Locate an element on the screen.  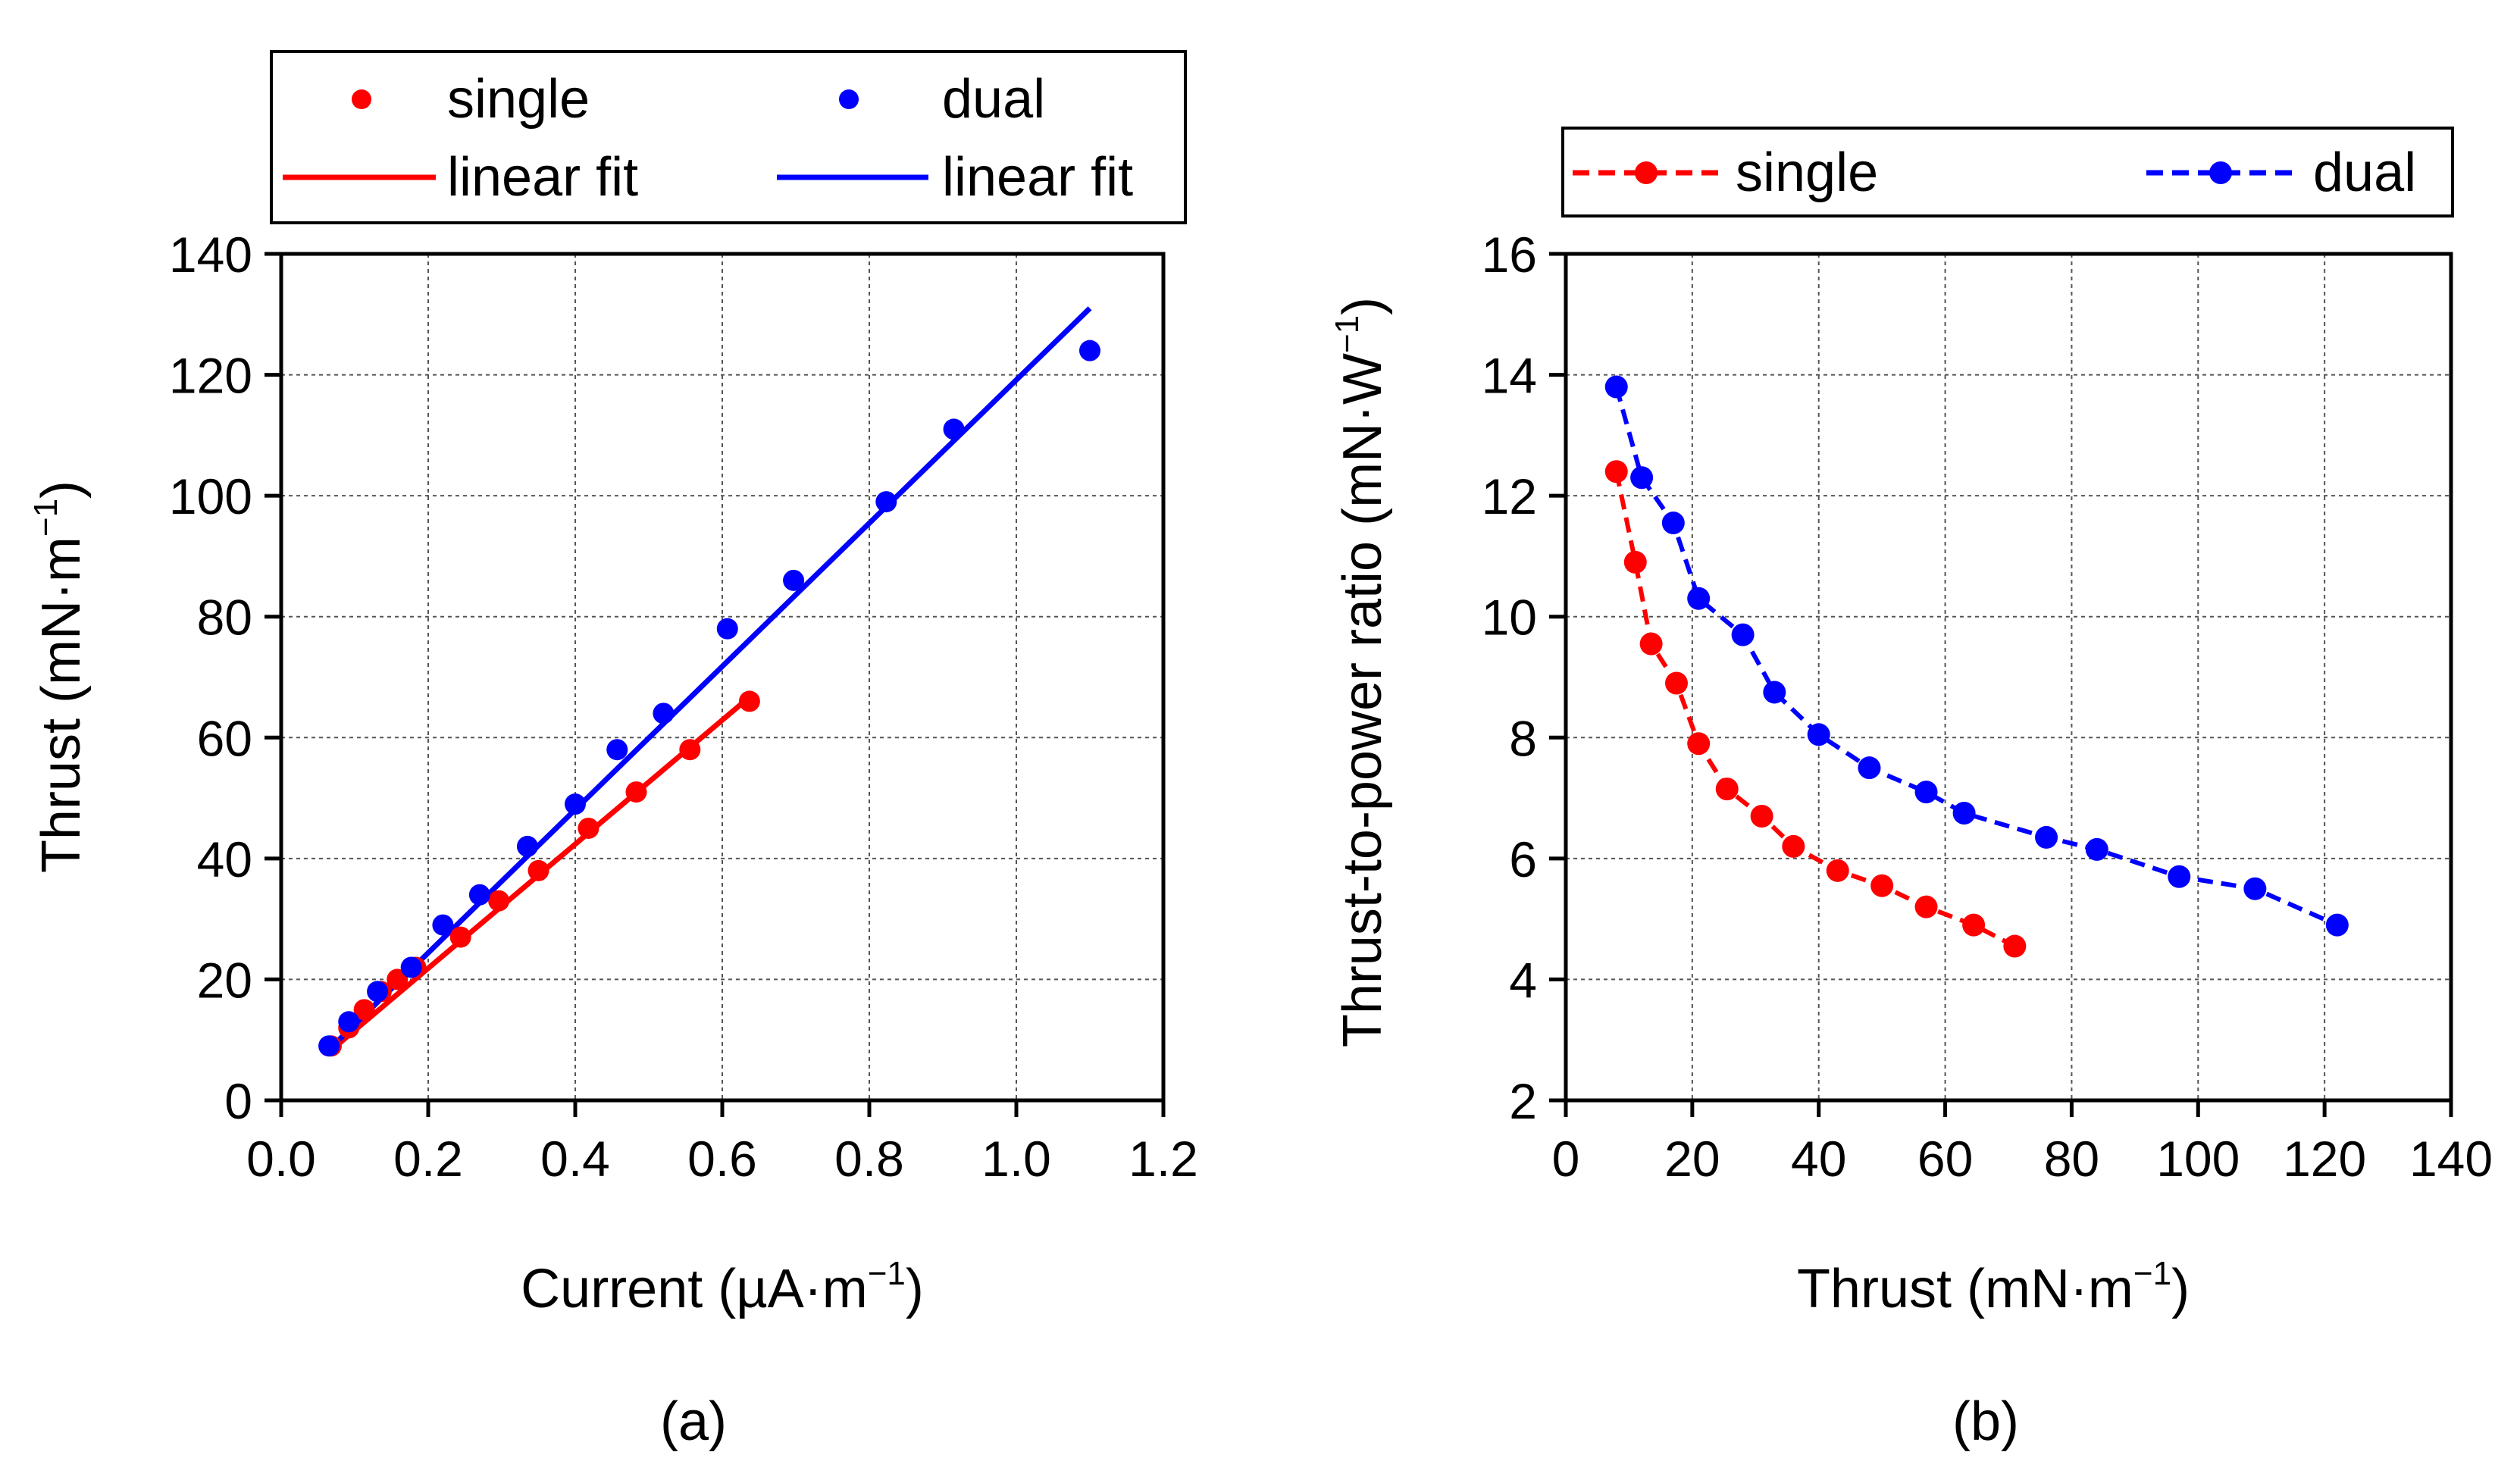
x-tick-label: 0.8 is located at coordinates (869, 1159).